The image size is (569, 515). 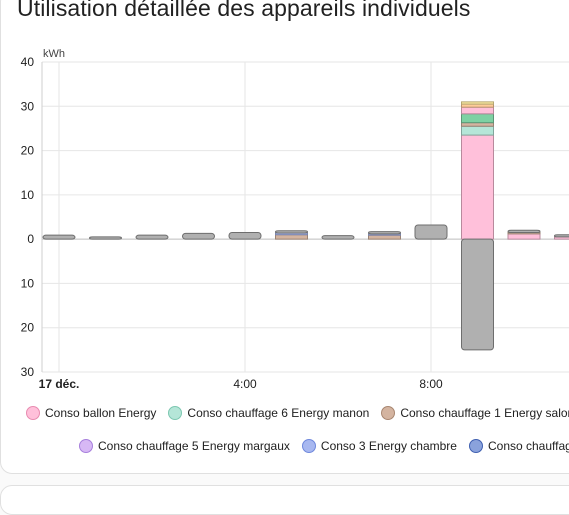 I want to click on legend-item: Conso chauffage 6 Energy manon, so click(x=268, y=413).